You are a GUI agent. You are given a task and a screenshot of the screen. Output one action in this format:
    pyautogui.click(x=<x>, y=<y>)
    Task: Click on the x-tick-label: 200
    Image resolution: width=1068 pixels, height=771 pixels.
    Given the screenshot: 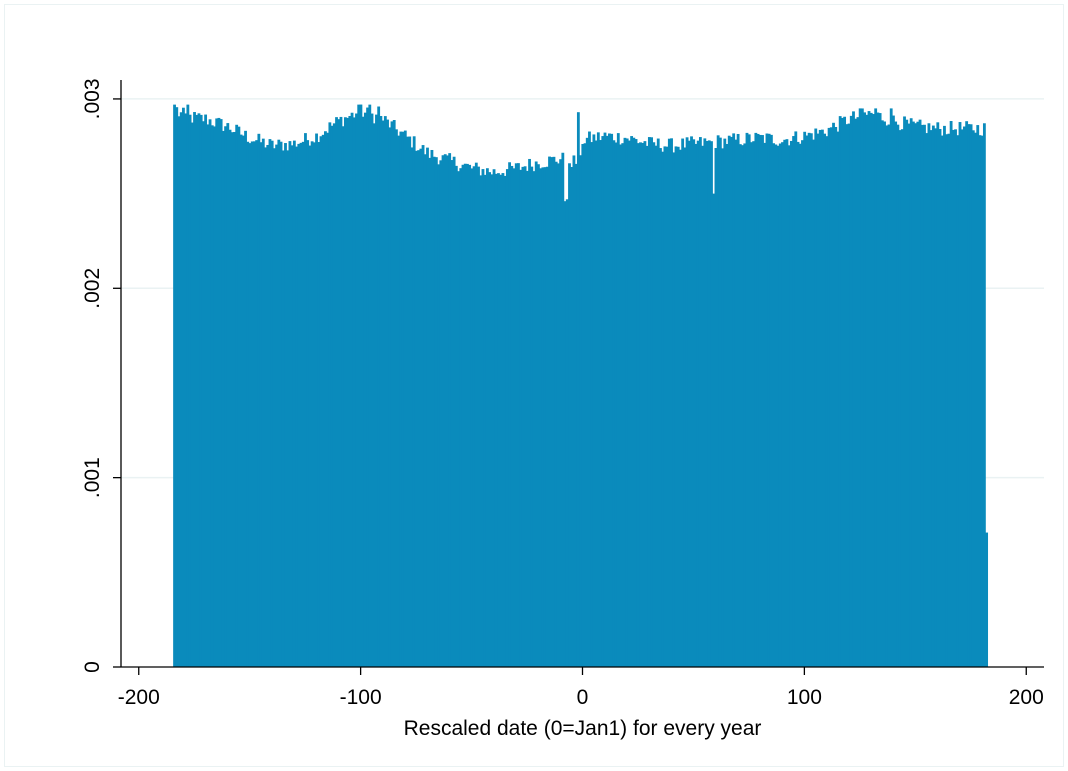 What is the action you would take?
    pyautogui.click(x=1026, y=697)
    